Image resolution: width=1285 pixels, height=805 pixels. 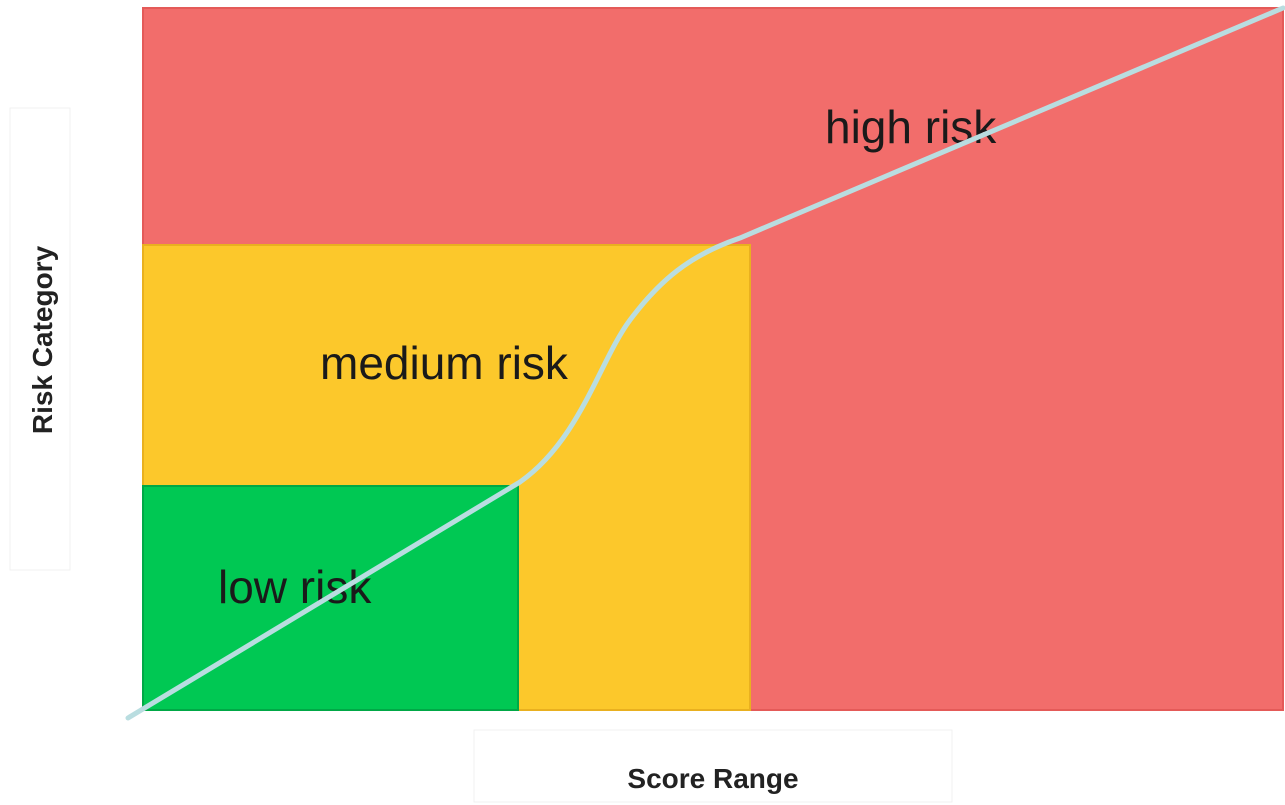 I want to click on x-axis-label: Score Range, so click(x=712, y=778).